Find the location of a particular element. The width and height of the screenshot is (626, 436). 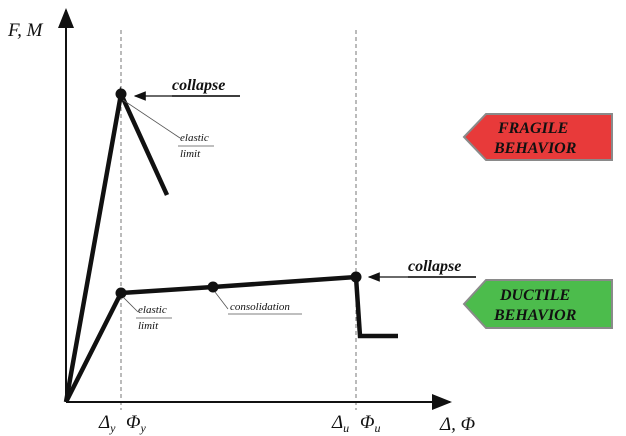

fragile-badge-line1: FRAGILE is located at coordinates (532, 128).